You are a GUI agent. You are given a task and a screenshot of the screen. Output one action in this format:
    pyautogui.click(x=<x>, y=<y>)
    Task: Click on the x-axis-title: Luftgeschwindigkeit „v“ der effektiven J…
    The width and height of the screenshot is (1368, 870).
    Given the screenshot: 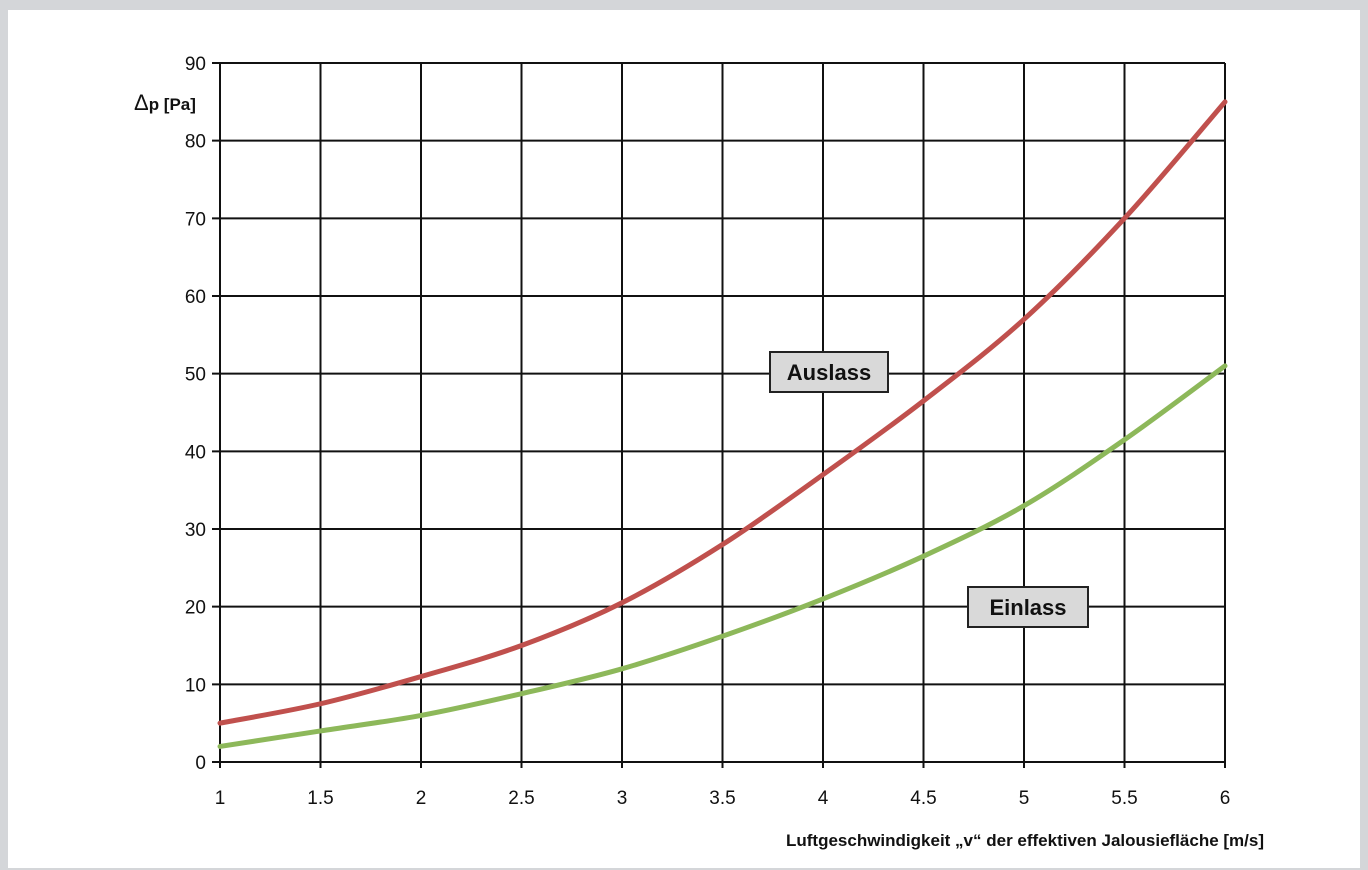 What is the action you would take?
    pyautogui.click(x=1025, y=840)
    